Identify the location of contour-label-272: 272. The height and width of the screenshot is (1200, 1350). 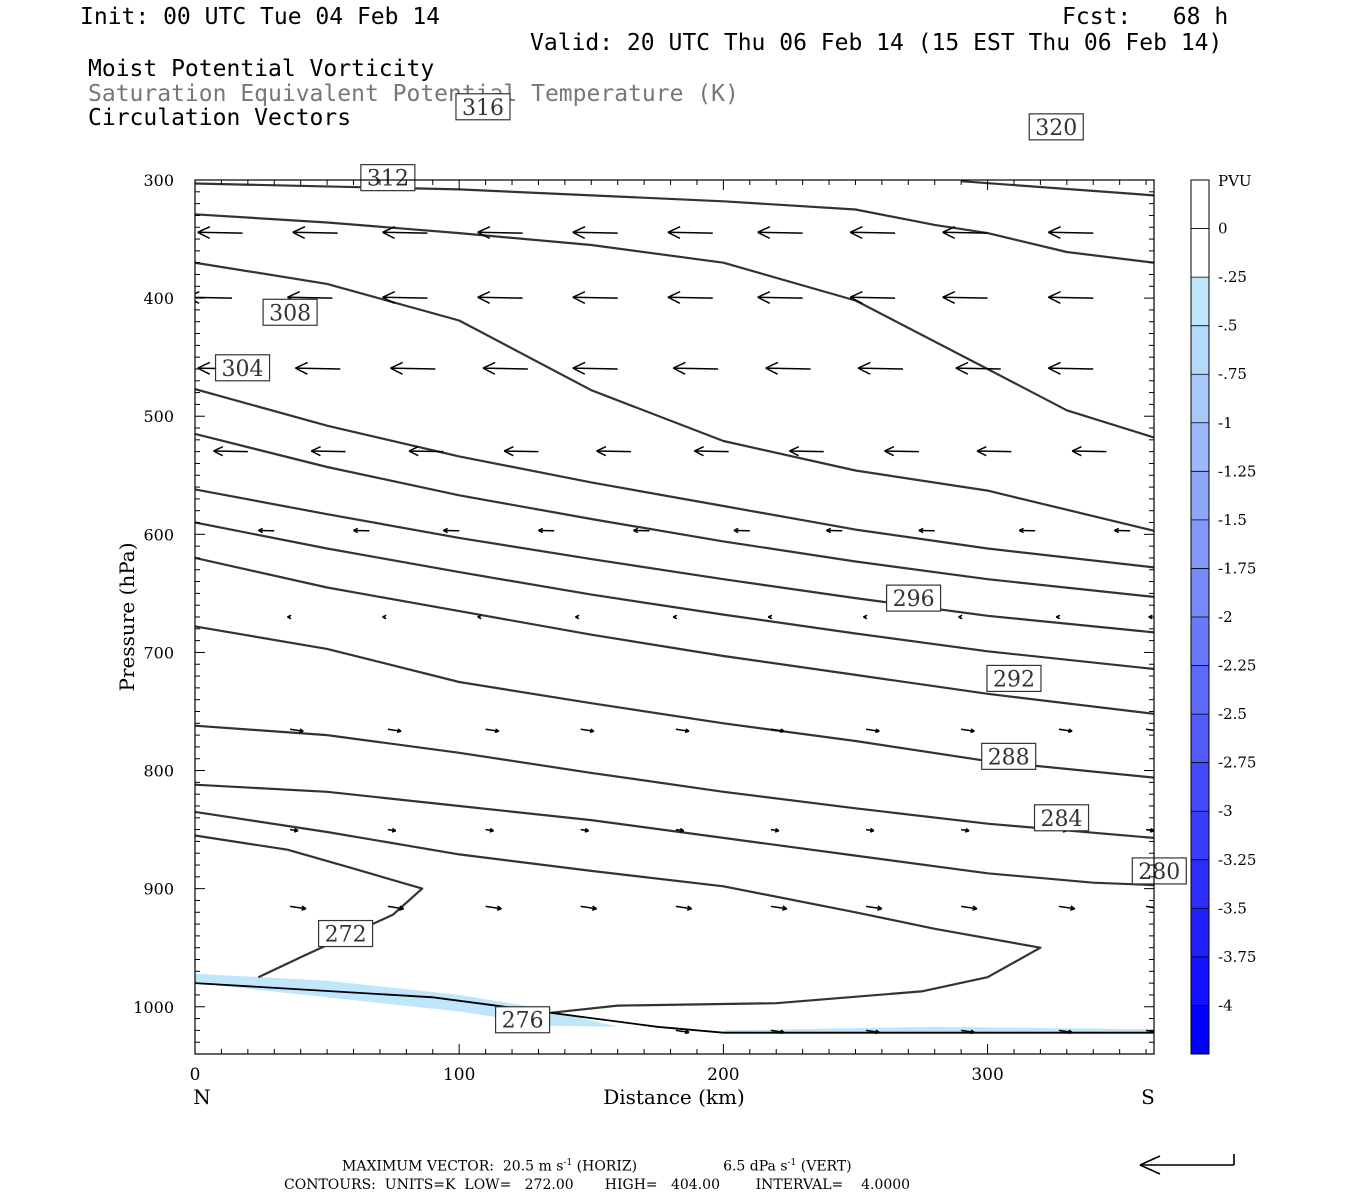
(345, 933).